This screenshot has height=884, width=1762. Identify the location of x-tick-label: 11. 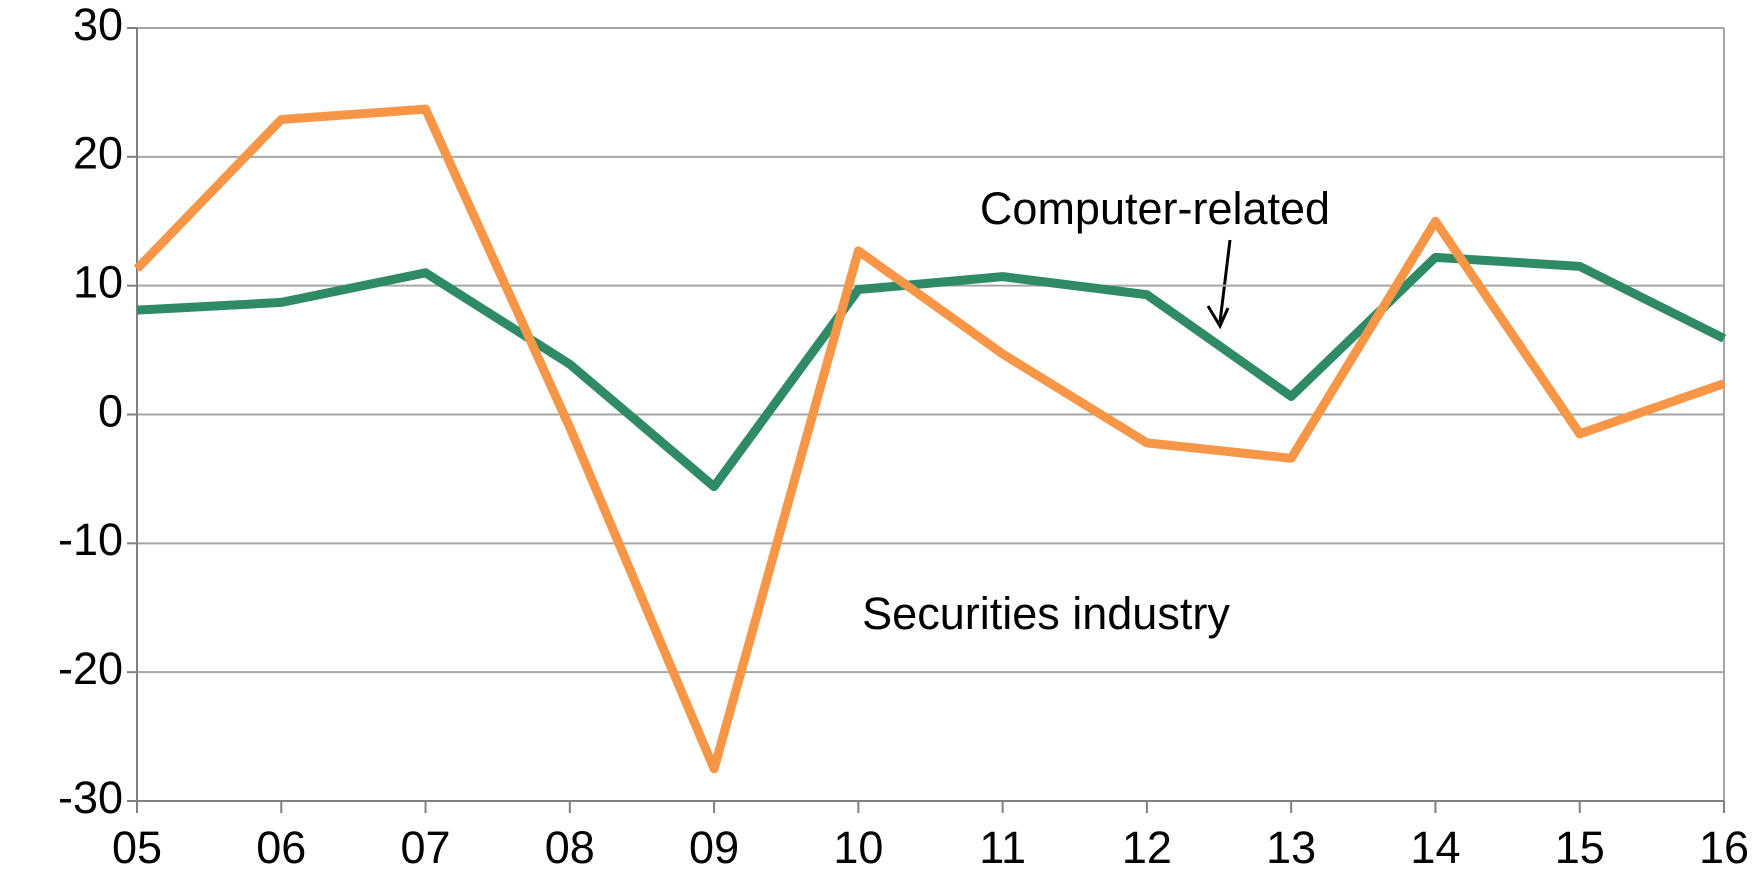
(1002, 847).